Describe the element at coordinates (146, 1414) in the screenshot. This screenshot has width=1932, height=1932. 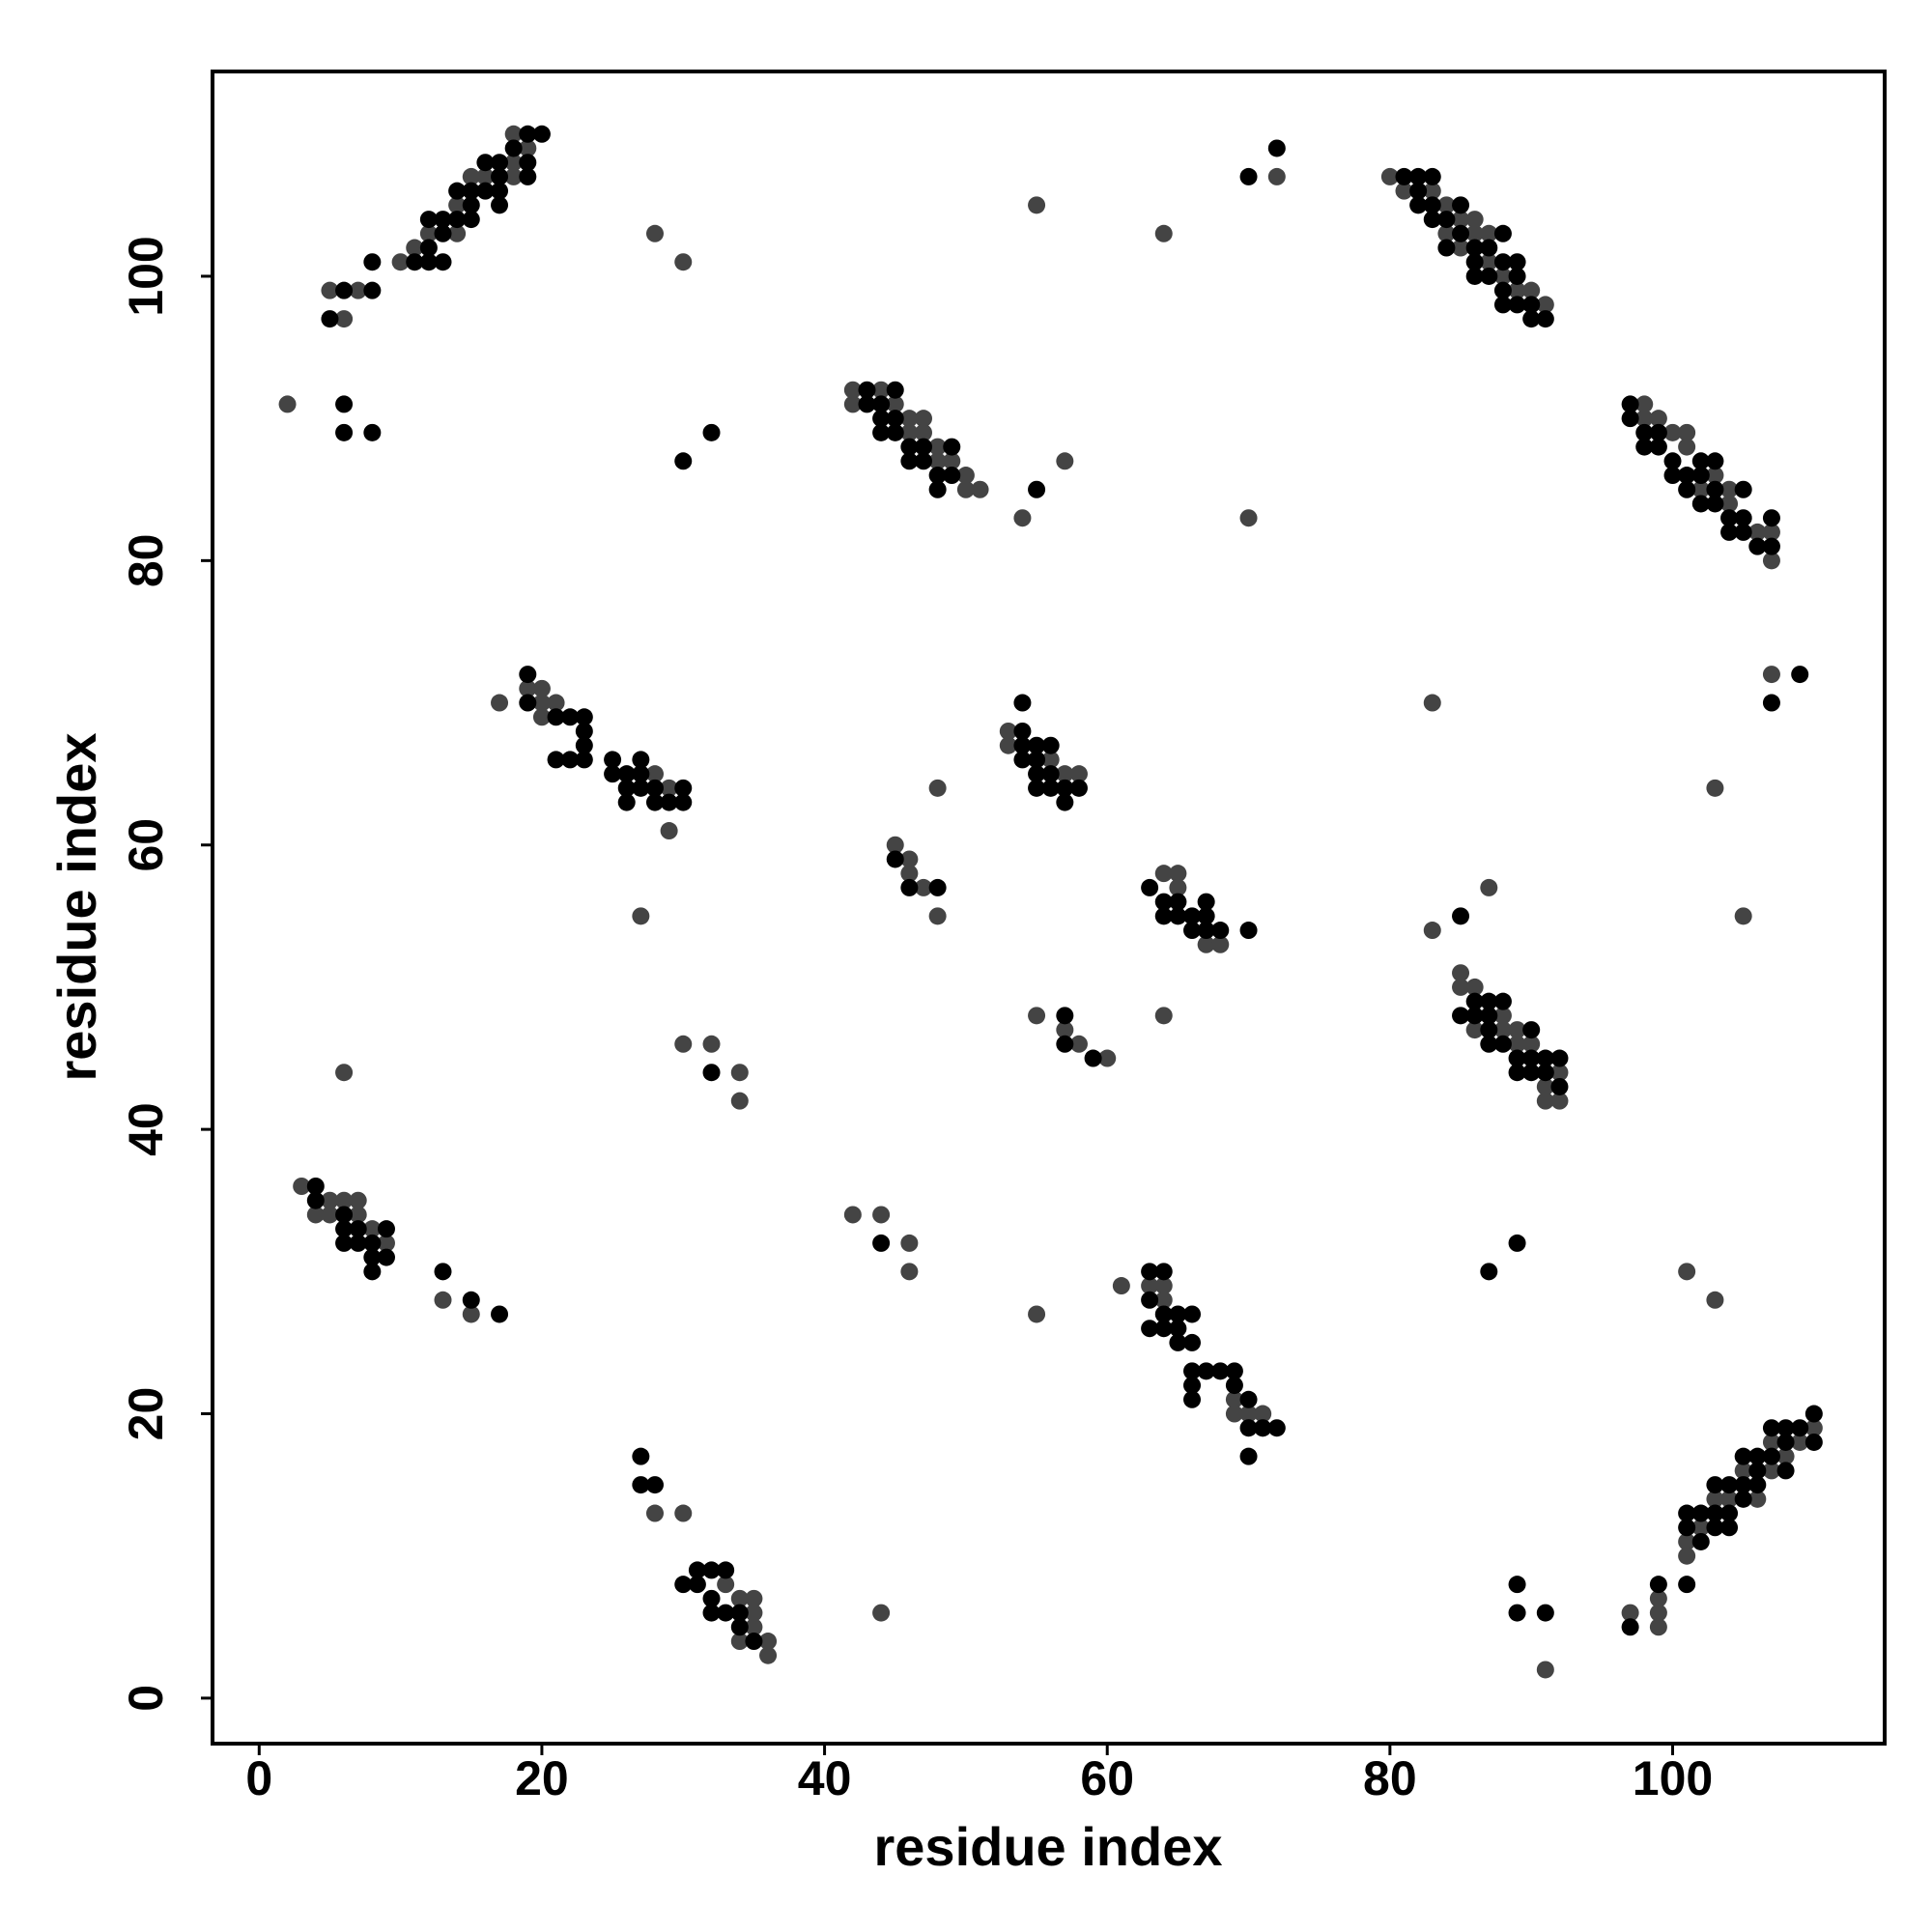
I see `y-tick-label: 20` at that location.